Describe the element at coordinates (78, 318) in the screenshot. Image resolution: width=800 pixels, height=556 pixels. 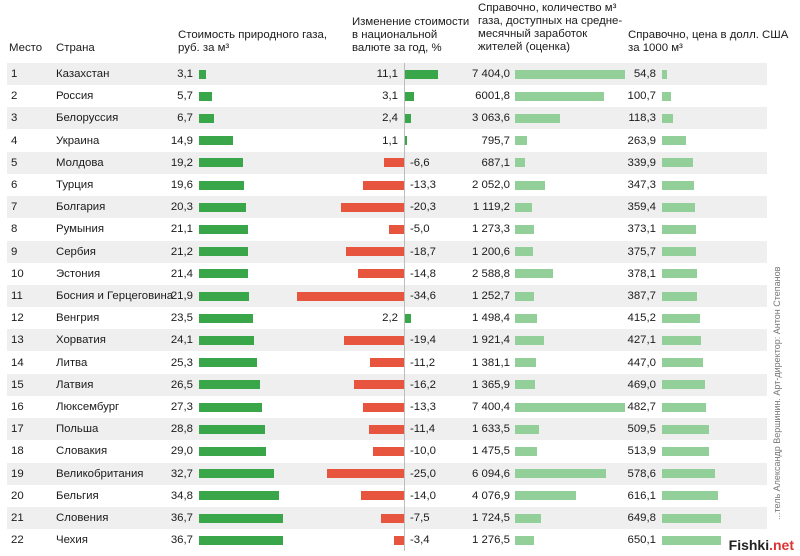
I see `country-cell: Венгрия` at that location.